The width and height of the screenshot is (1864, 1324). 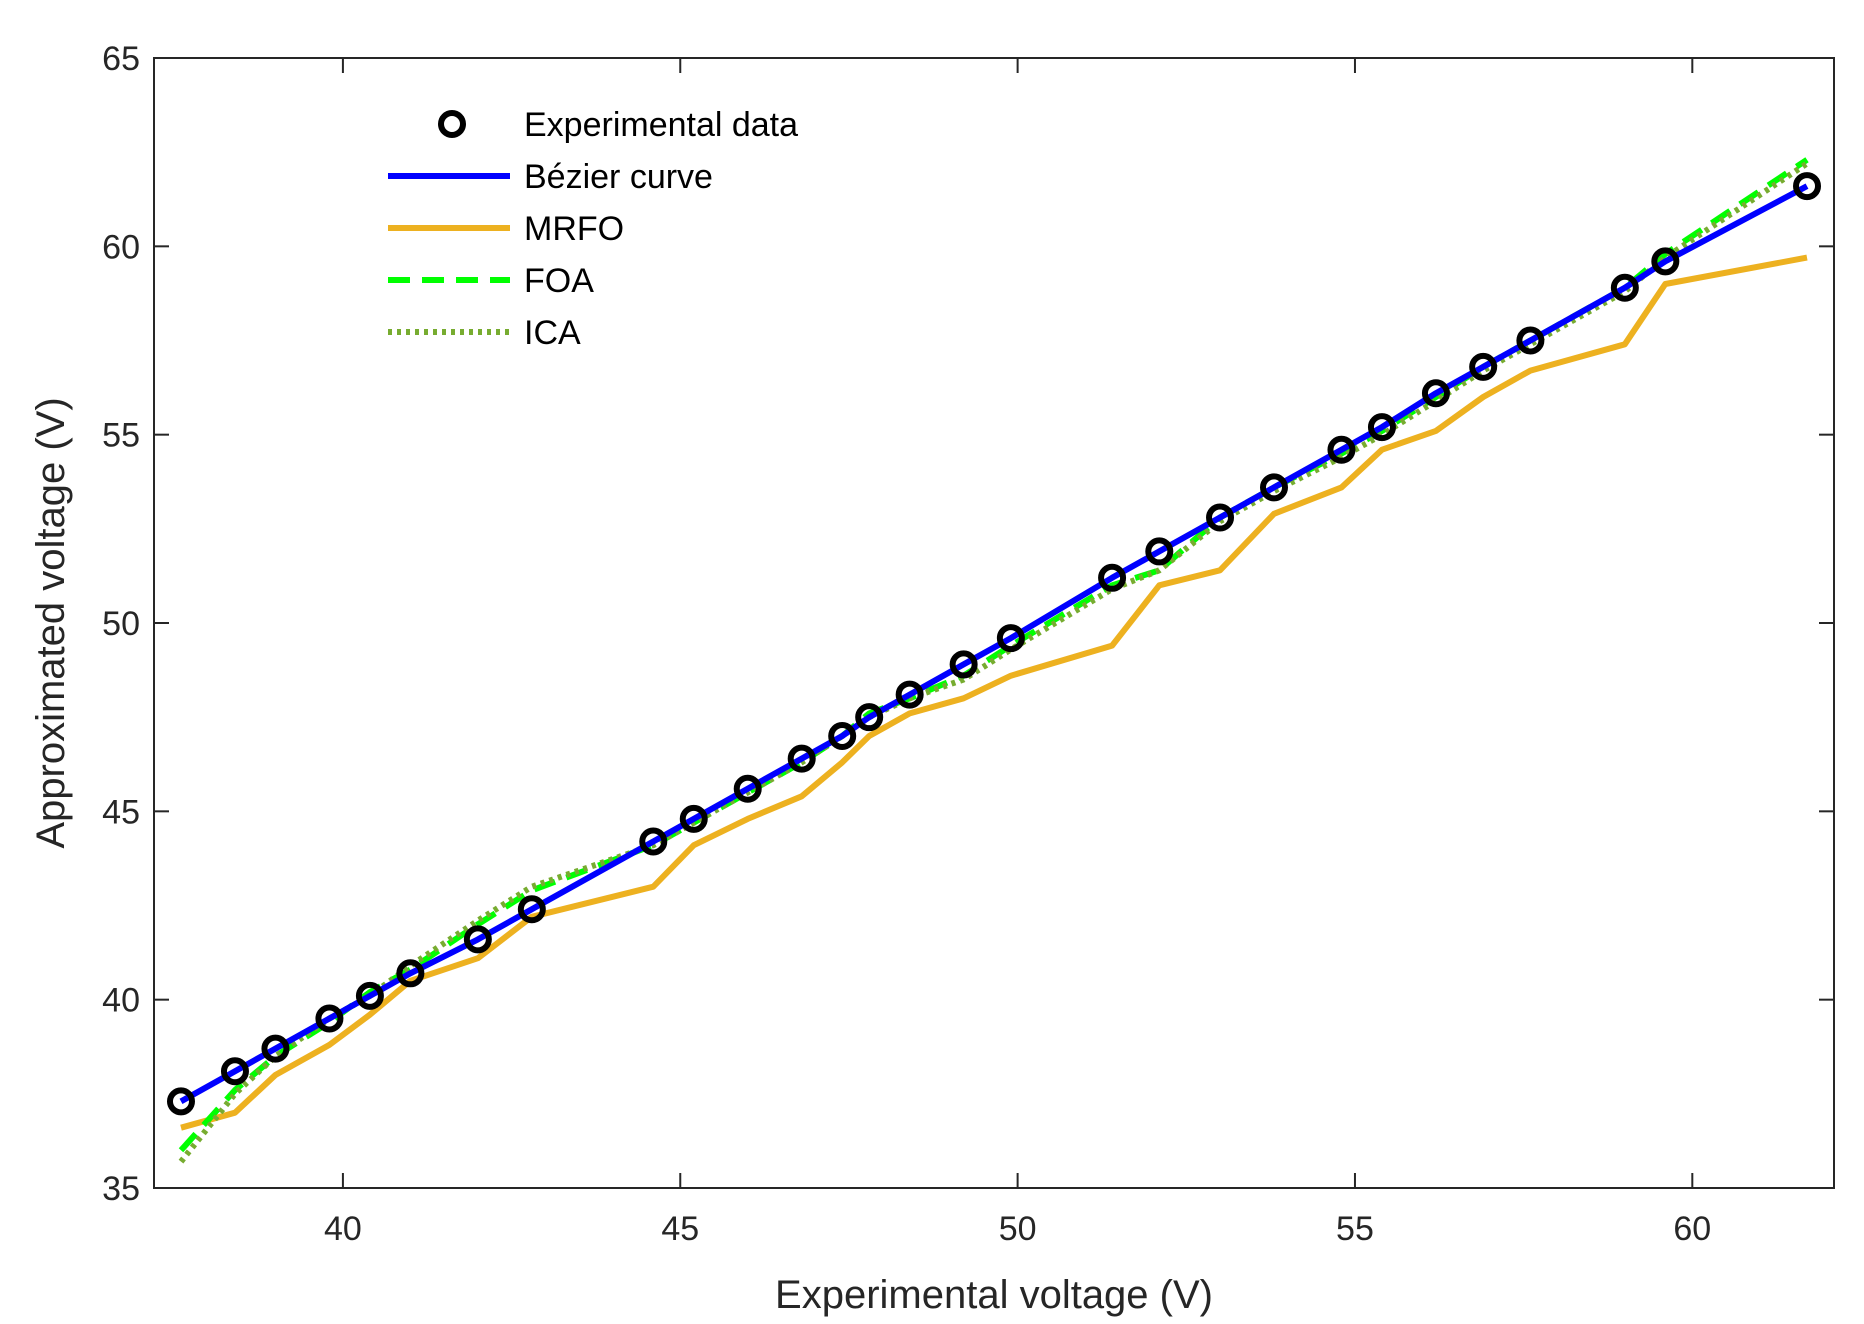 What do you see at coordinates (1018, 1229) in the screenshot?
I see `x-tick-label: 50` at bounding box center [1018, 1229].